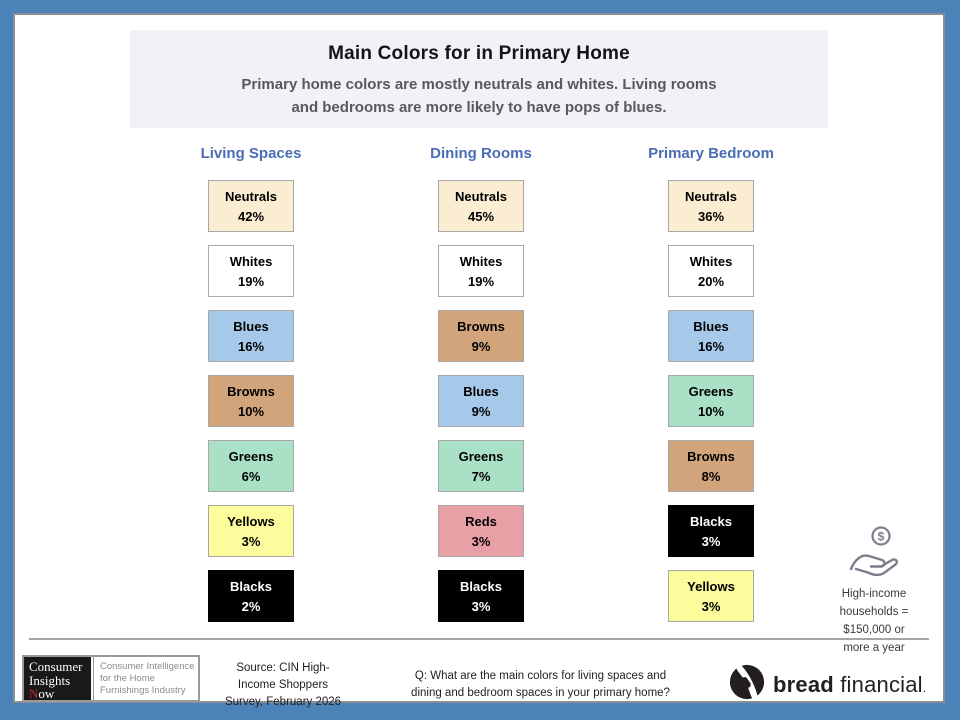 The width and height of the screenshot is (960, 720). I want to click on tile-value: 45%, so click(481, 216).